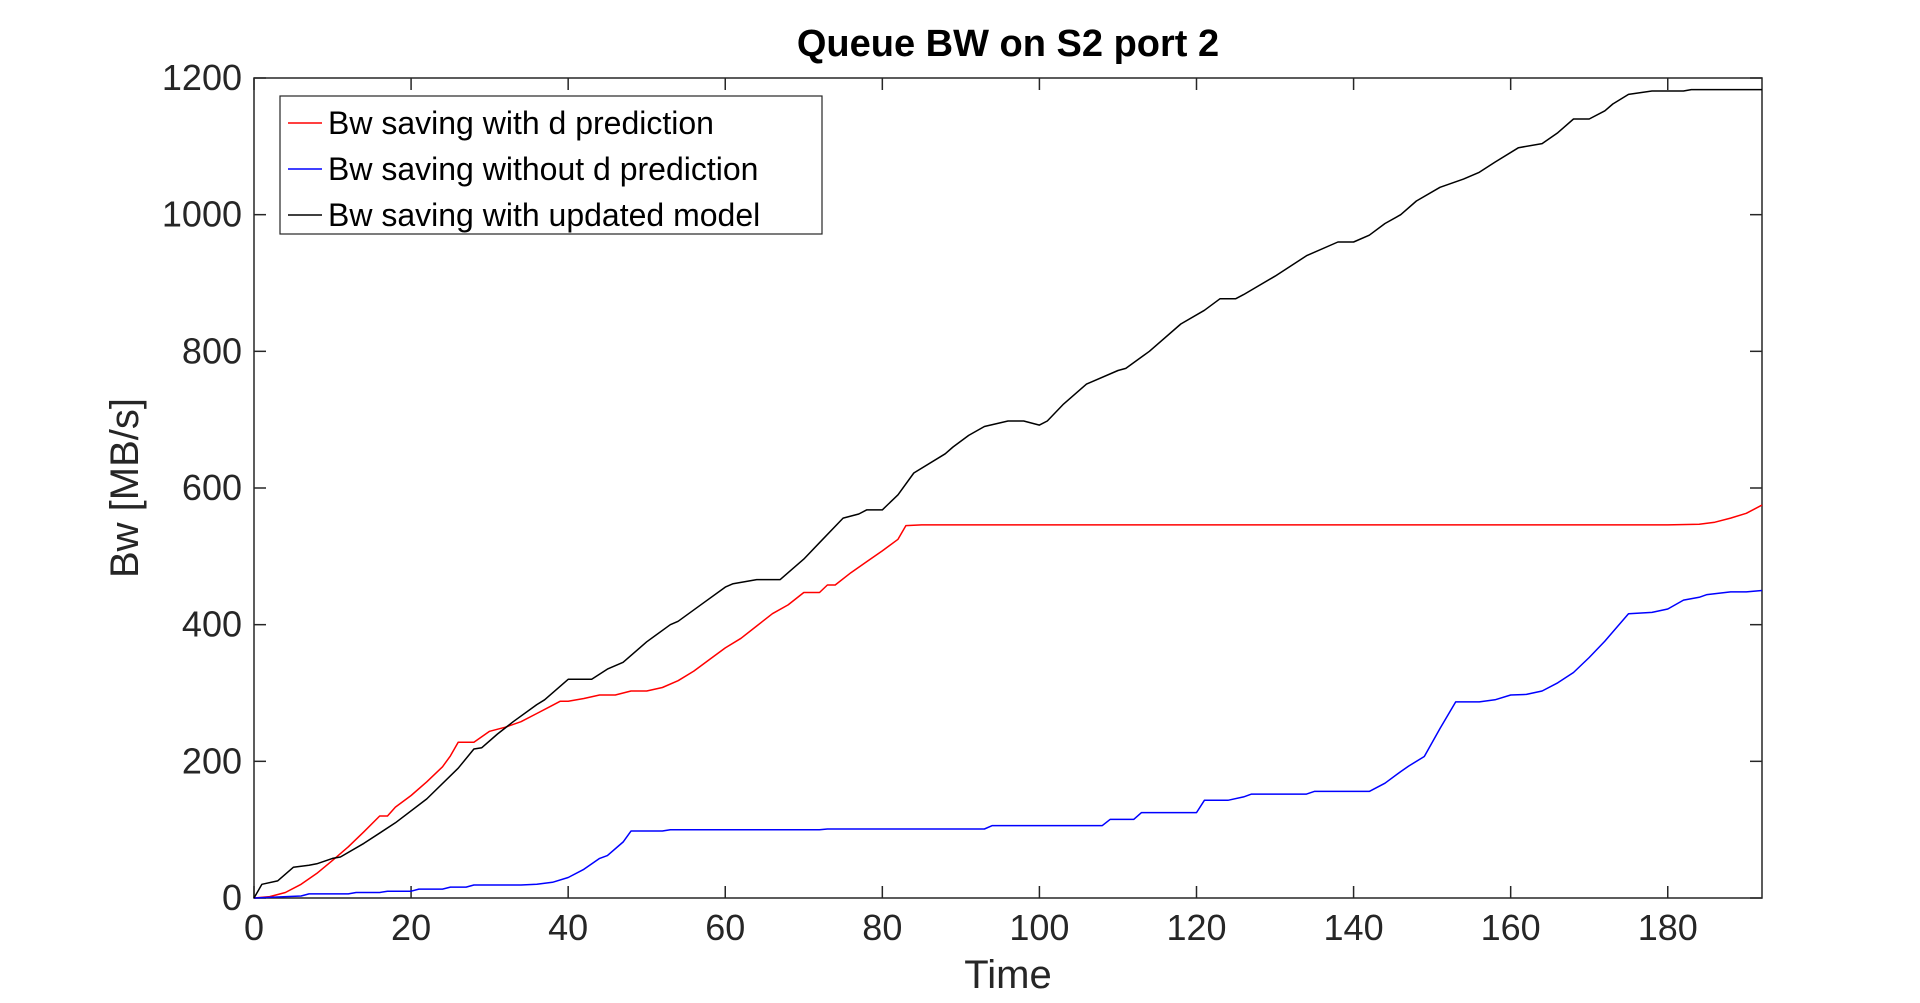 This screenshot has width=1920, height=1003. What do you see at coordinates (1007, 975) in the screenshot?
I see `x-axis-label: Time` at bounding box center [1007, 975].